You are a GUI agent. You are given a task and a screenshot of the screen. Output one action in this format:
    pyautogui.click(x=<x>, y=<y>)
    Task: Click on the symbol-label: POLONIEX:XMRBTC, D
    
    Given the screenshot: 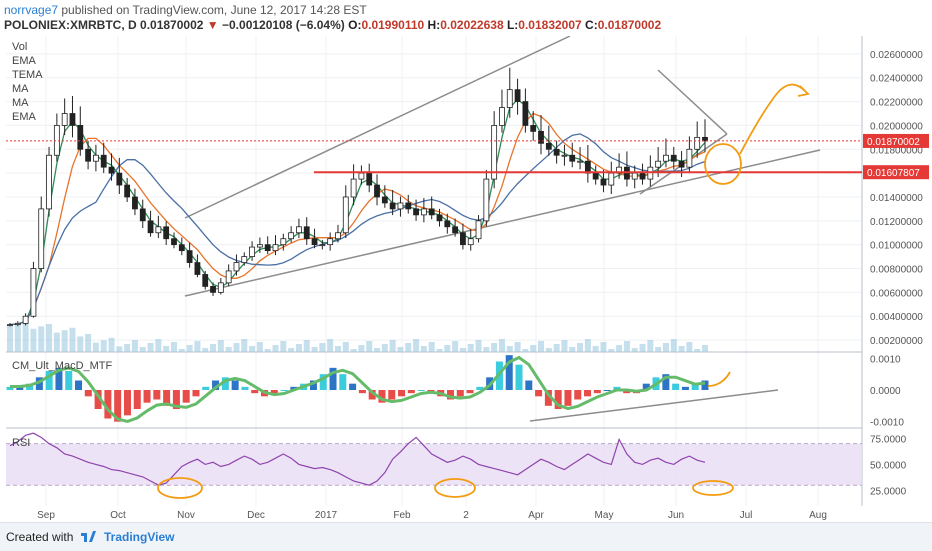 What is the action you would take?
    pyautogui.click(x=70, y=25)
    